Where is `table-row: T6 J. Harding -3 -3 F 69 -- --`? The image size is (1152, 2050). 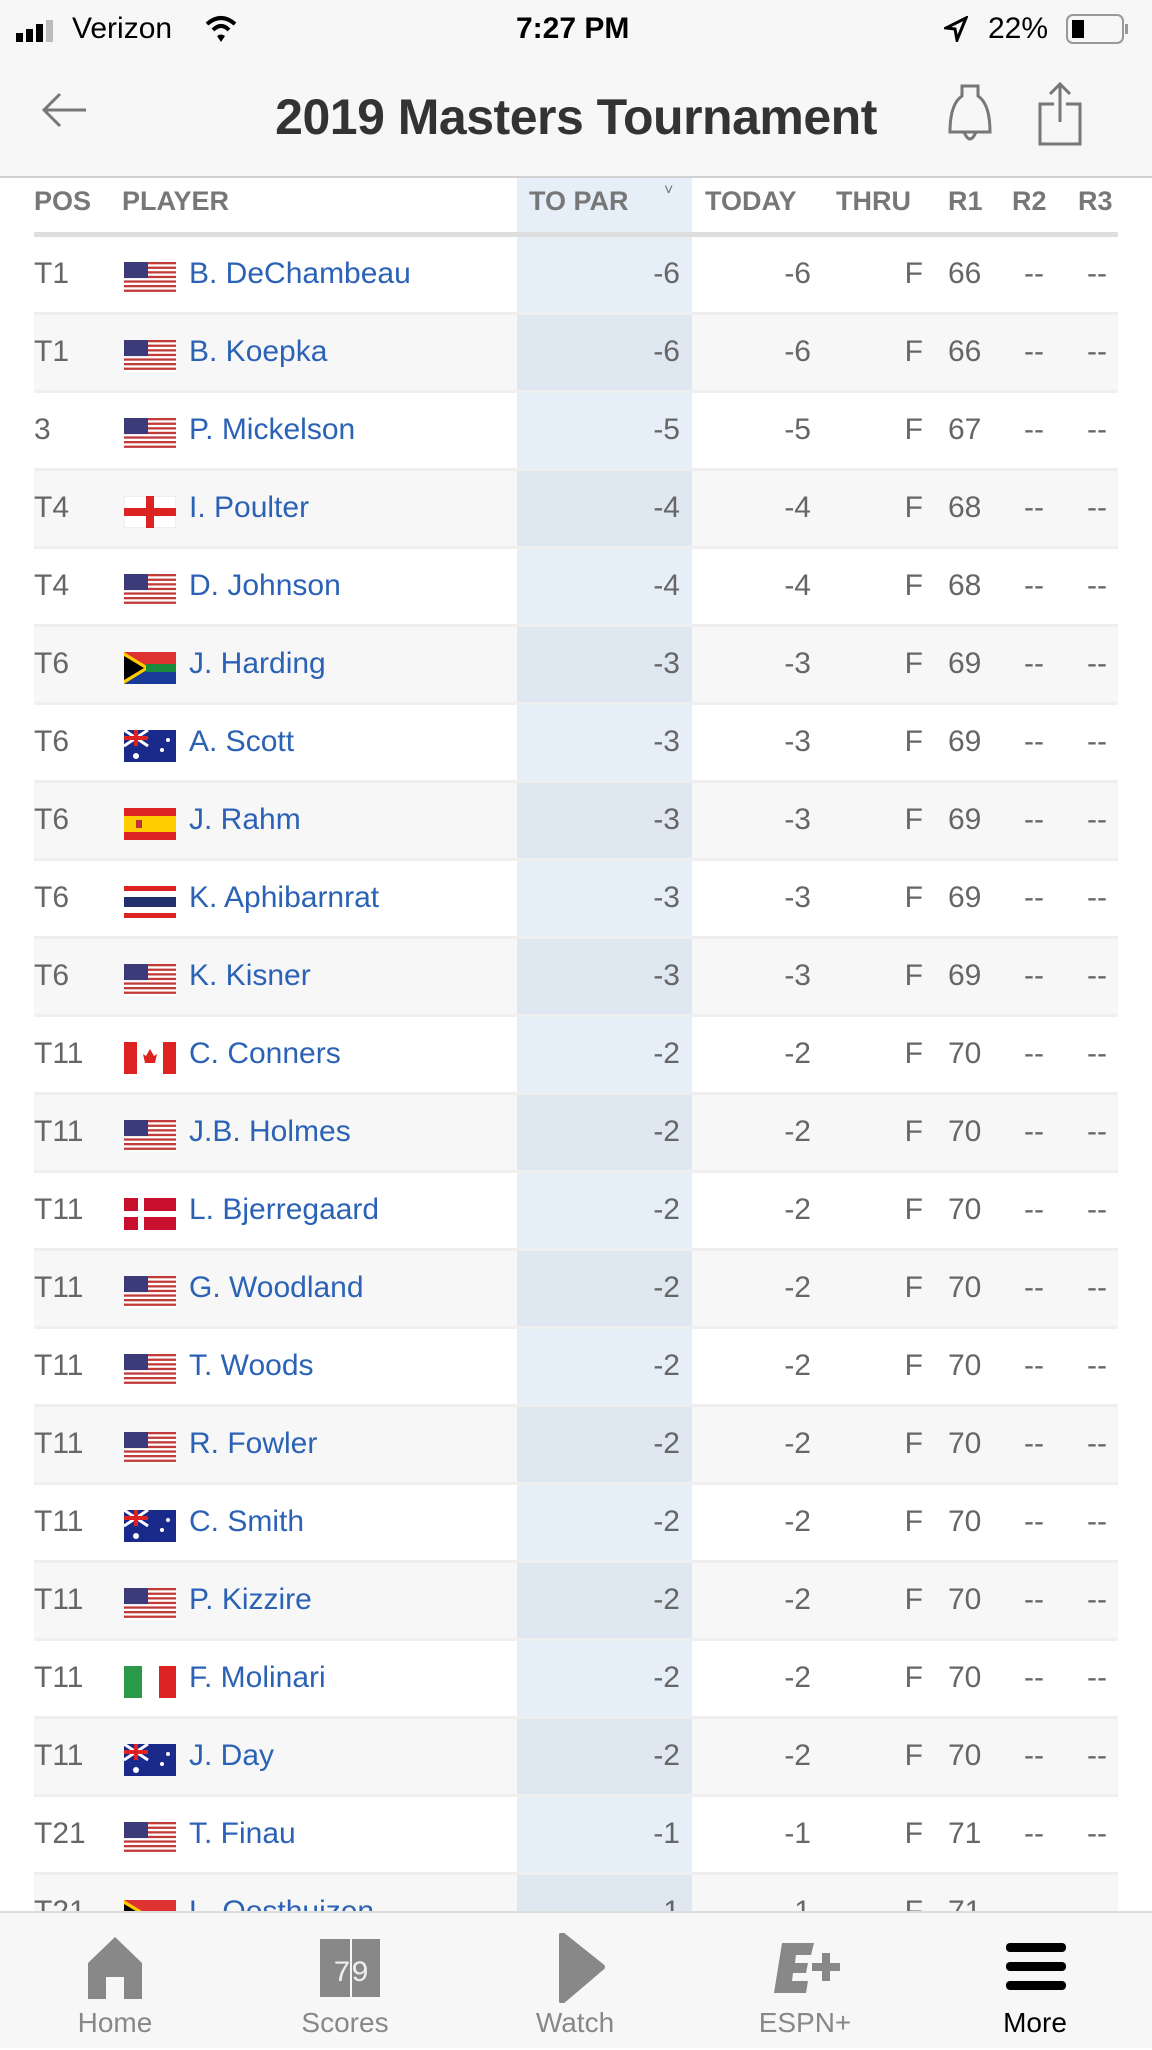 table-row: T6 J. Harding -3 -3 F 69 -- -- is located at coordinates (576, 666).